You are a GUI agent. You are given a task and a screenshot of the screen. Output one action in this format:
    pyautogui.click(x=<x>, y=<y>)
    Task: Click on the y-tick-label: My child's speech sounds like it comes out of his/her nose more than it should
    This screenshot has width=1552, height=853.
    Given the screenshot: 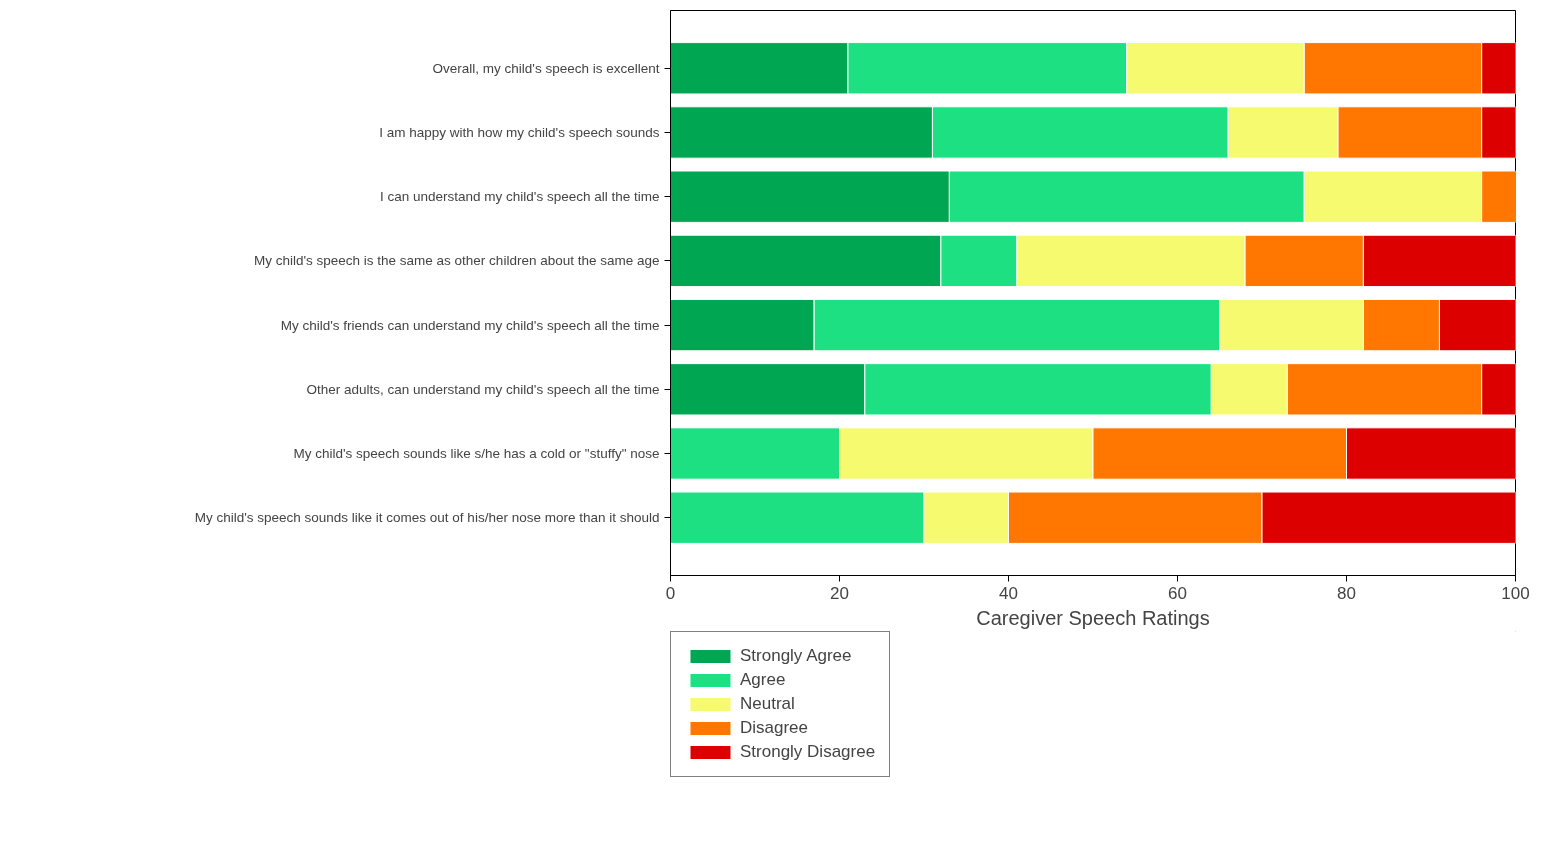 What is the action you would take?
    pyautogui.click(x=427, y=518)
    